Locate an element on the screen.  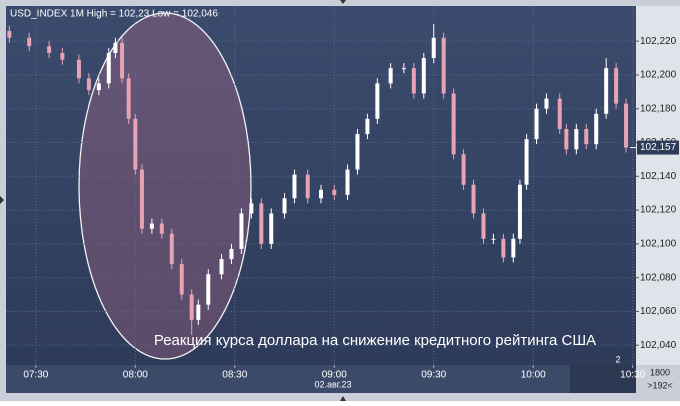
y-tick-label: 102,100 is located at coordinates (658, 244).